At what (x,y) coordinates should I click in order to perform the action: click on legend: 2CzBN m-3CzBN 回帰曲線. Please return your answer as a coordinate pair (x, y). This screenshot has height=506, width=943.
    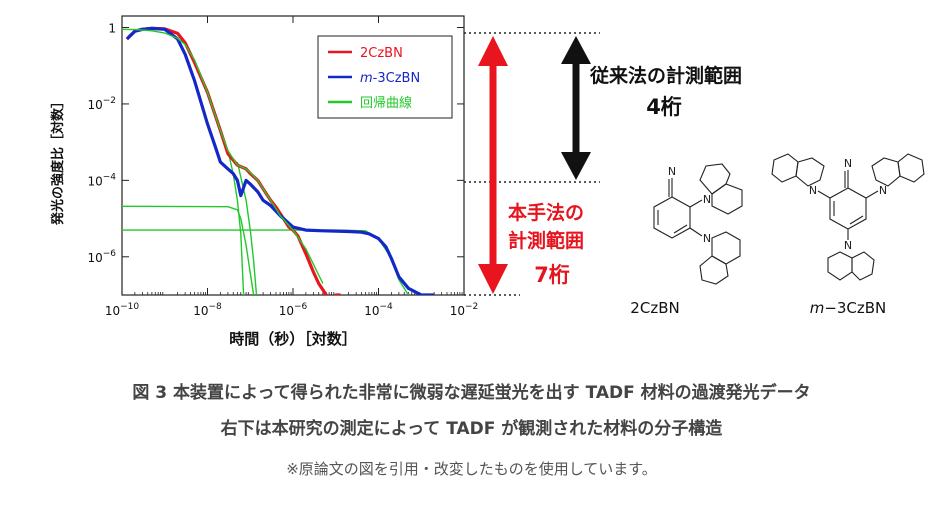
    Looking at the image, I should click on (385, 77).